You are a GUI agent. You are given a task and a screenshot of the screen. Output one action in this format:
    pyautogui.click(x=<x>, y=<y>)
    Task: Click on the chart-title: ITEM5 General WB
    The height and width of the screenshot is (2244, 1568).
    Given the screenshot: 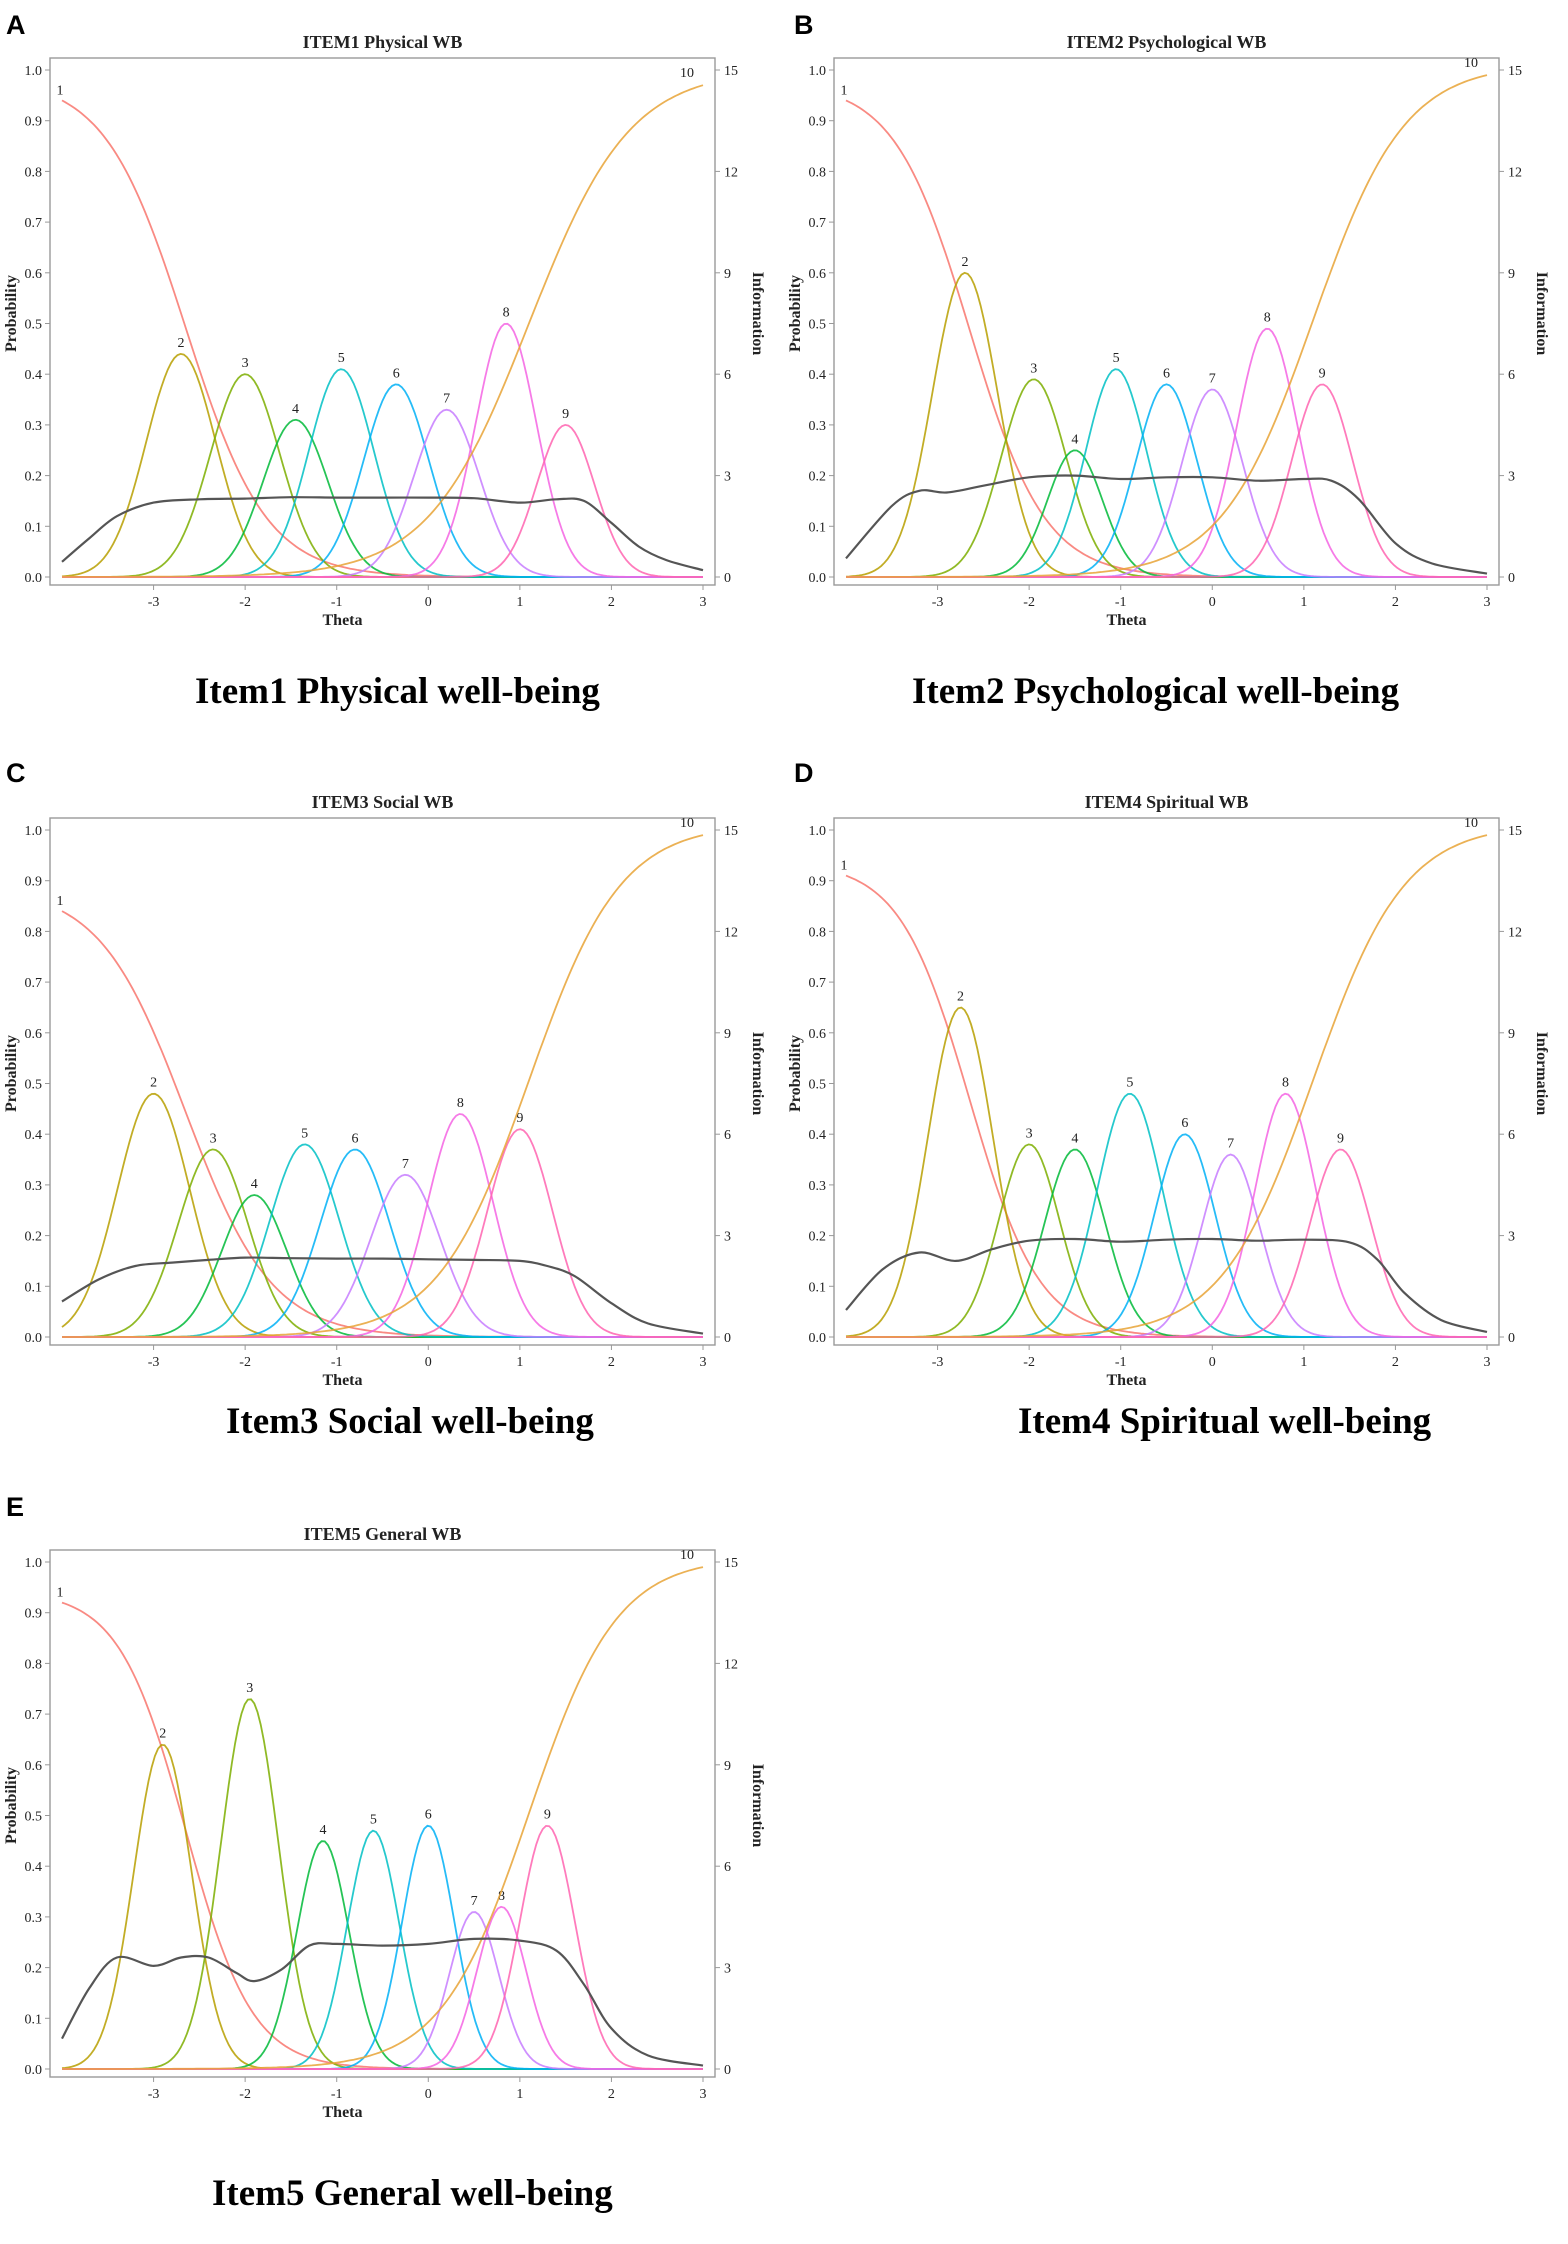 What is the action you would take?
    pyautogui.click(x=383, y=1534)
    